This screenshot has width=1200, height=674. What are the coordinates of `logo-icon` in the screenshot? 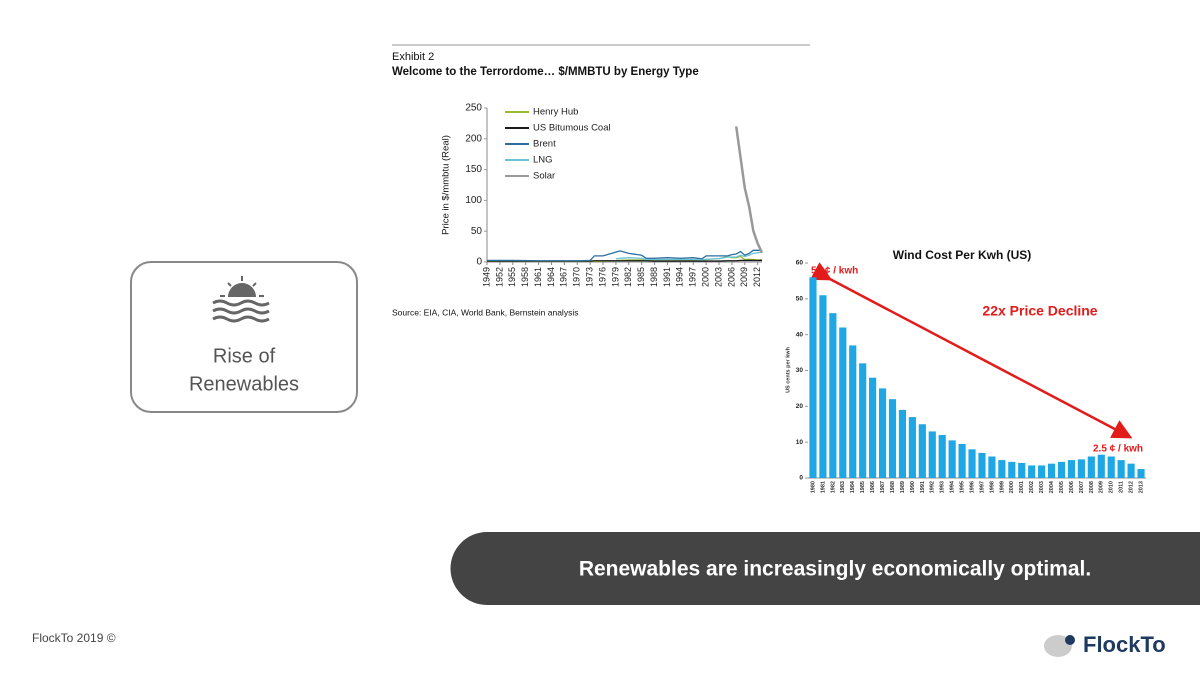 It's located at (1059, 646).